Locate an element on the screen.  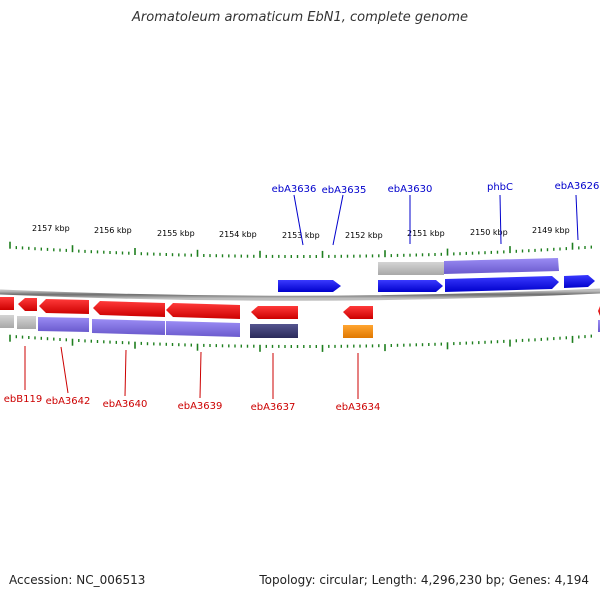
reverse-gene-label: ebB119 is located at coordinates (23, 399).